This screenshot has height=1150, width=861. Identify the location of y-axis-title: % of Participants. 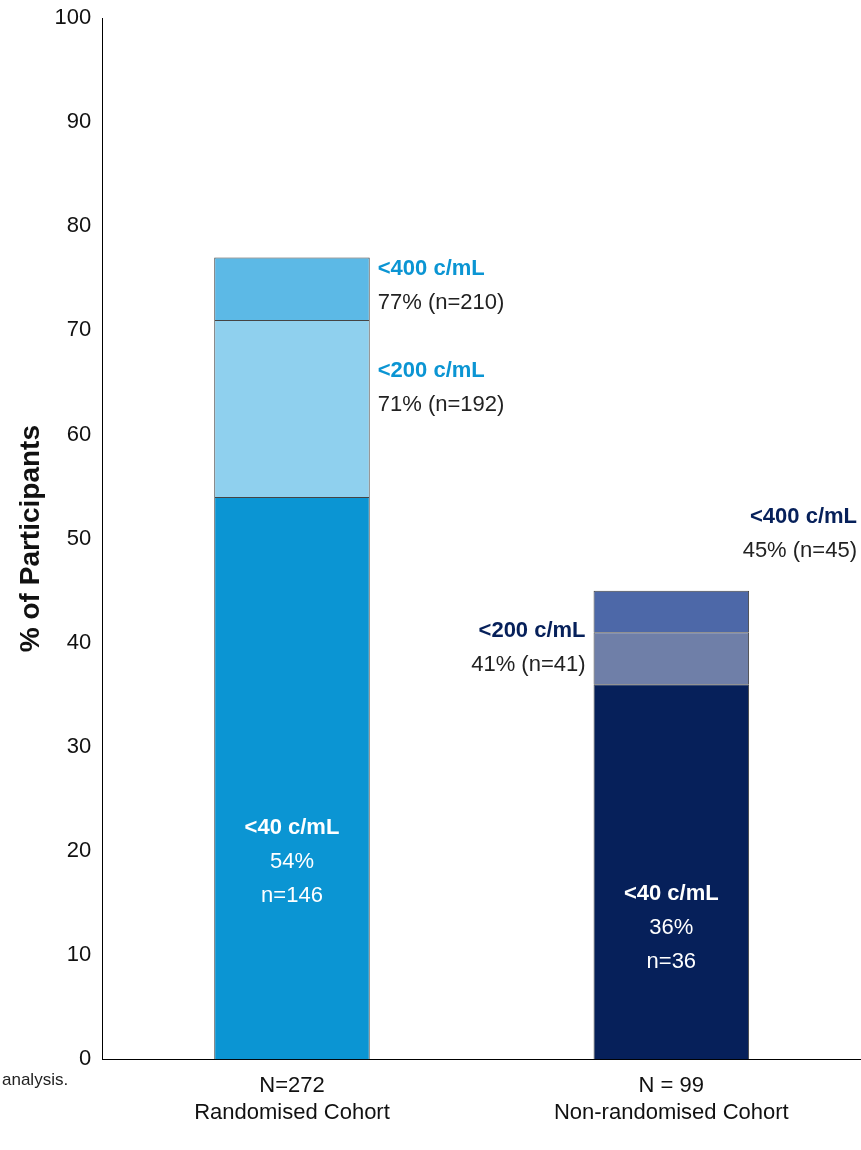
(29, 539).